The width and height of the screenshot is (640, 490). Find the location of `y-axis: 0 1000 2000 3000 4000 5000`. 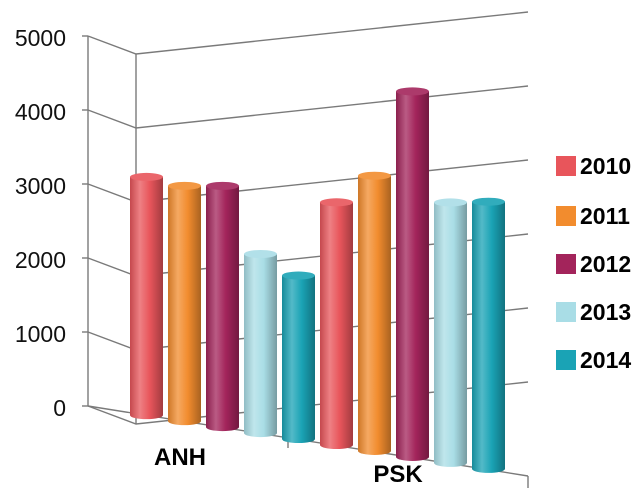

y-axis: 0 1000 2000 3000 4000 5000 is located at coordinates (40, 223).